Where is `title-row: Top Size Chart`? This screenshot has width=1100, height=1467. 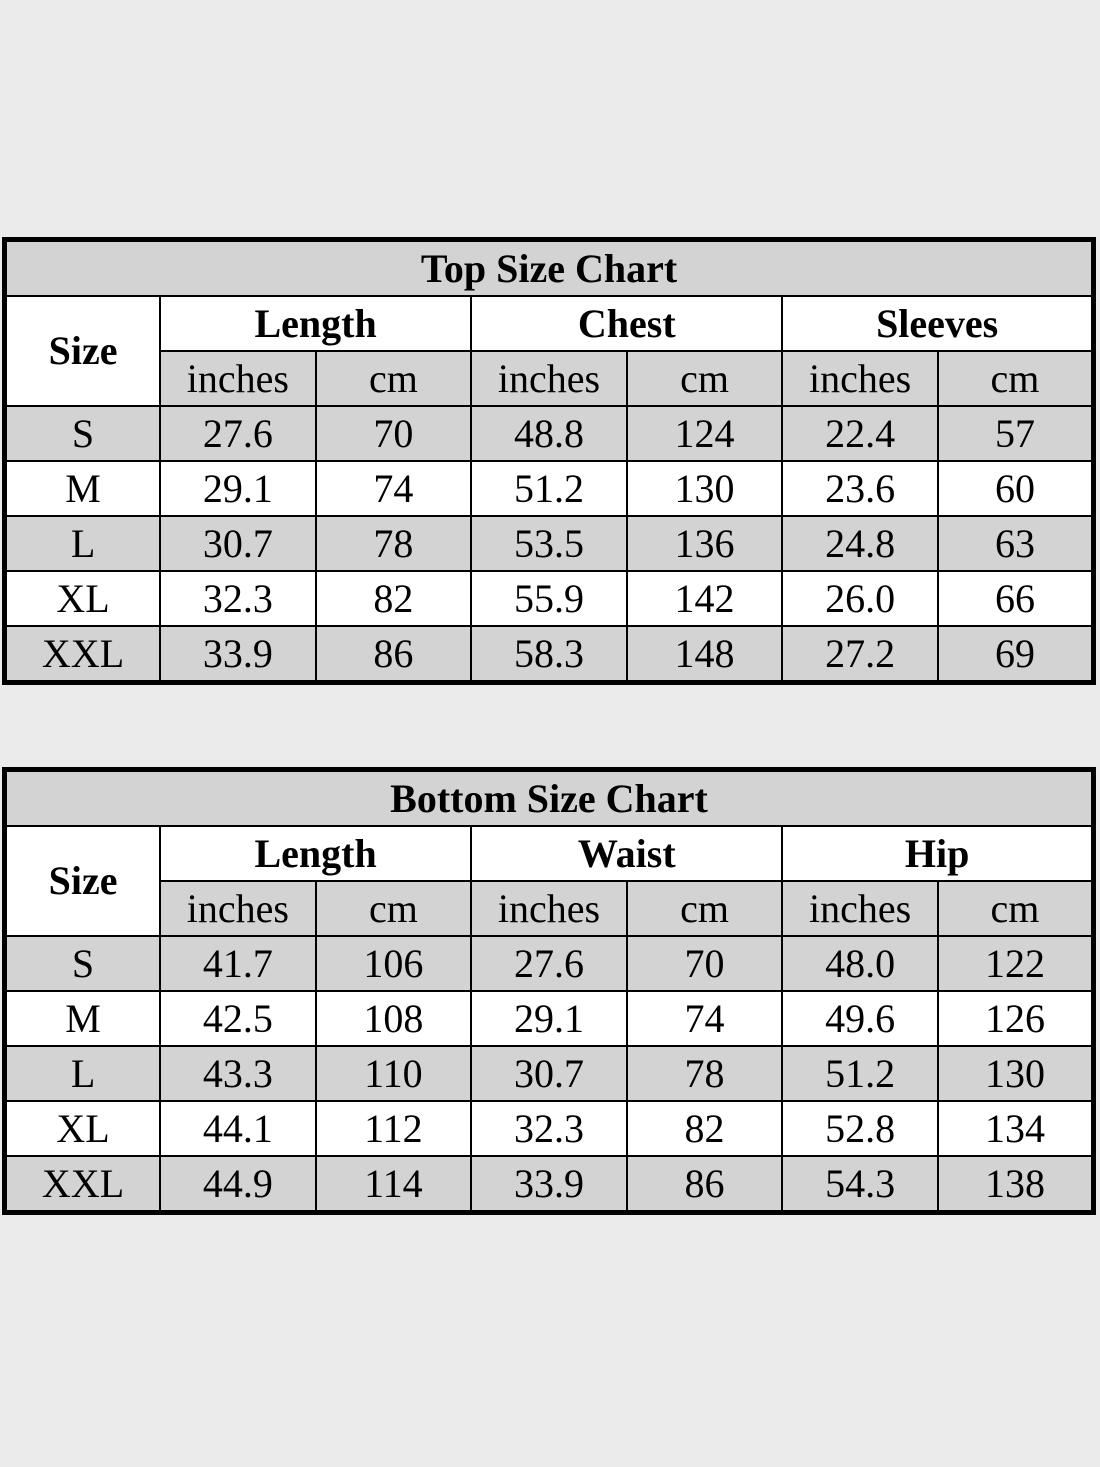 title-row: Top Size Chart is located at coordinates (549, 267).